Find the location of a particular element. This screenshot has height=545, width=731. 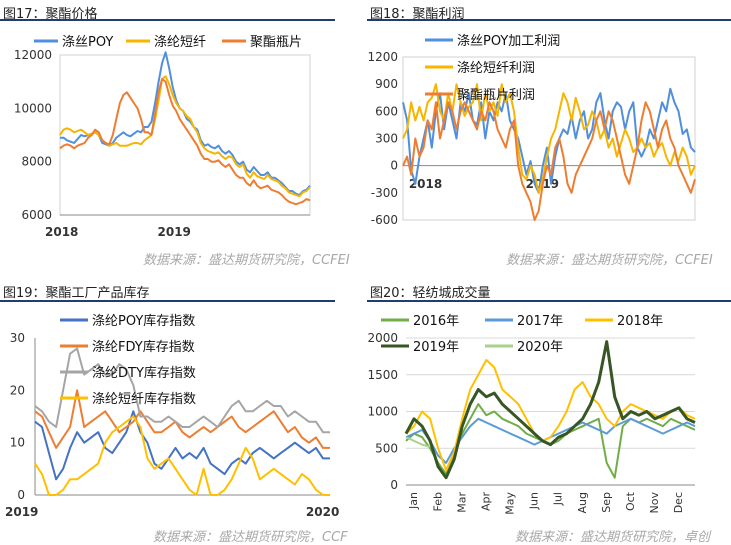

legend-label: 涤纶短纤利润 is located at coordinates (496, 68).